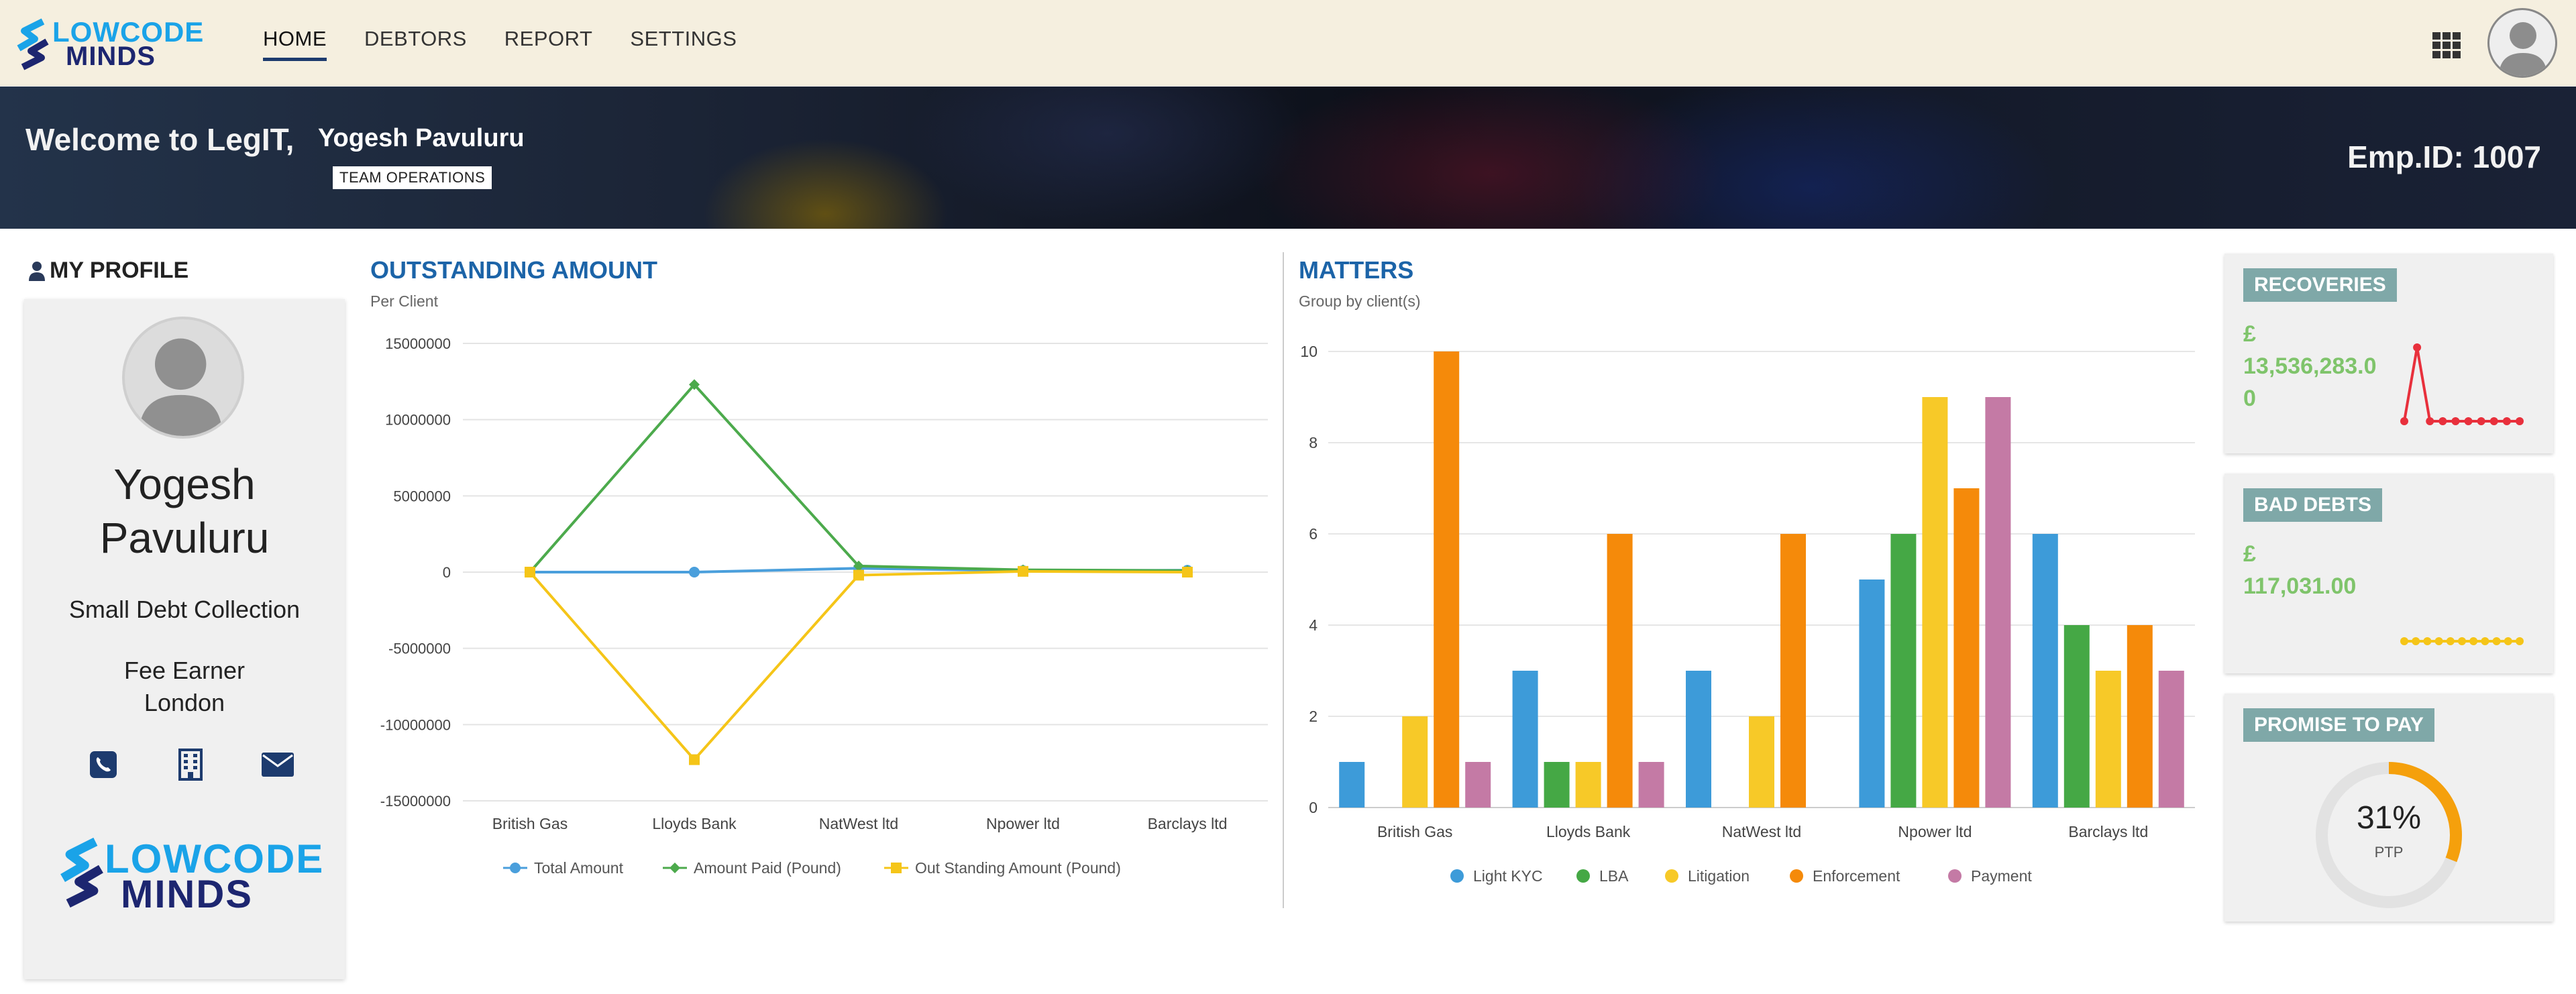 This screenshot has height=994, width=2576. I want to click on envelope-icon, so click(278, 764).